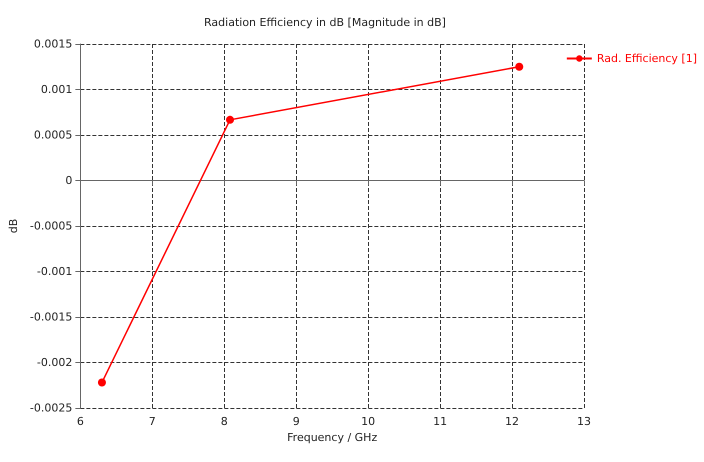  Describe the element at coordinates (54, 362) in the screenshot. I see `y-tick-label: -0.002` at that location.